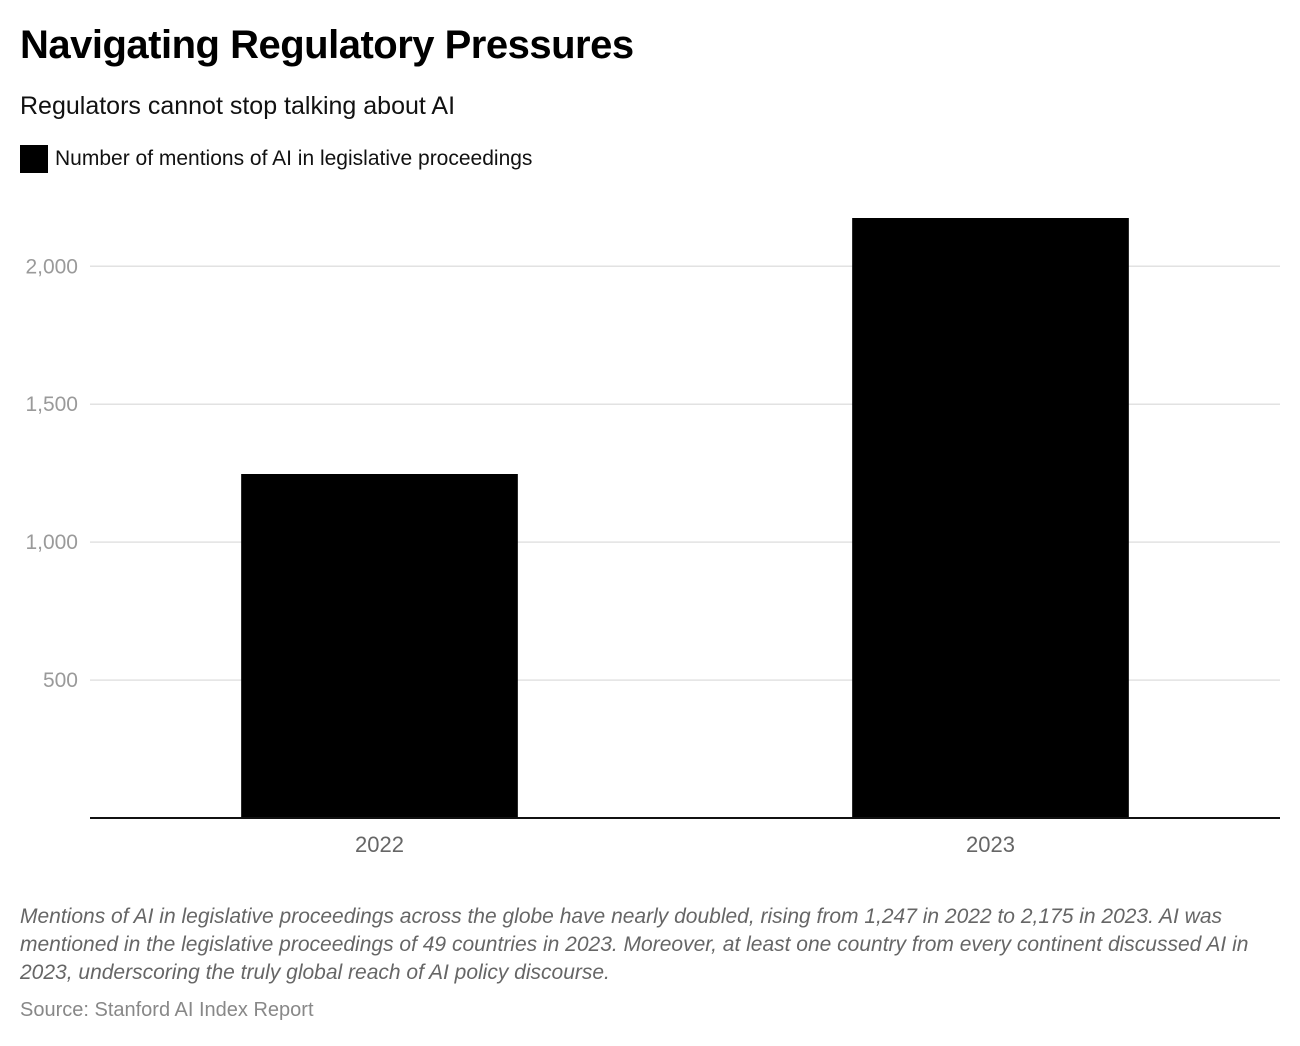  Describe the element at coordinates (51, 404) in the screenshot. I see `y-tick-label-1500: 1,500` at that location.